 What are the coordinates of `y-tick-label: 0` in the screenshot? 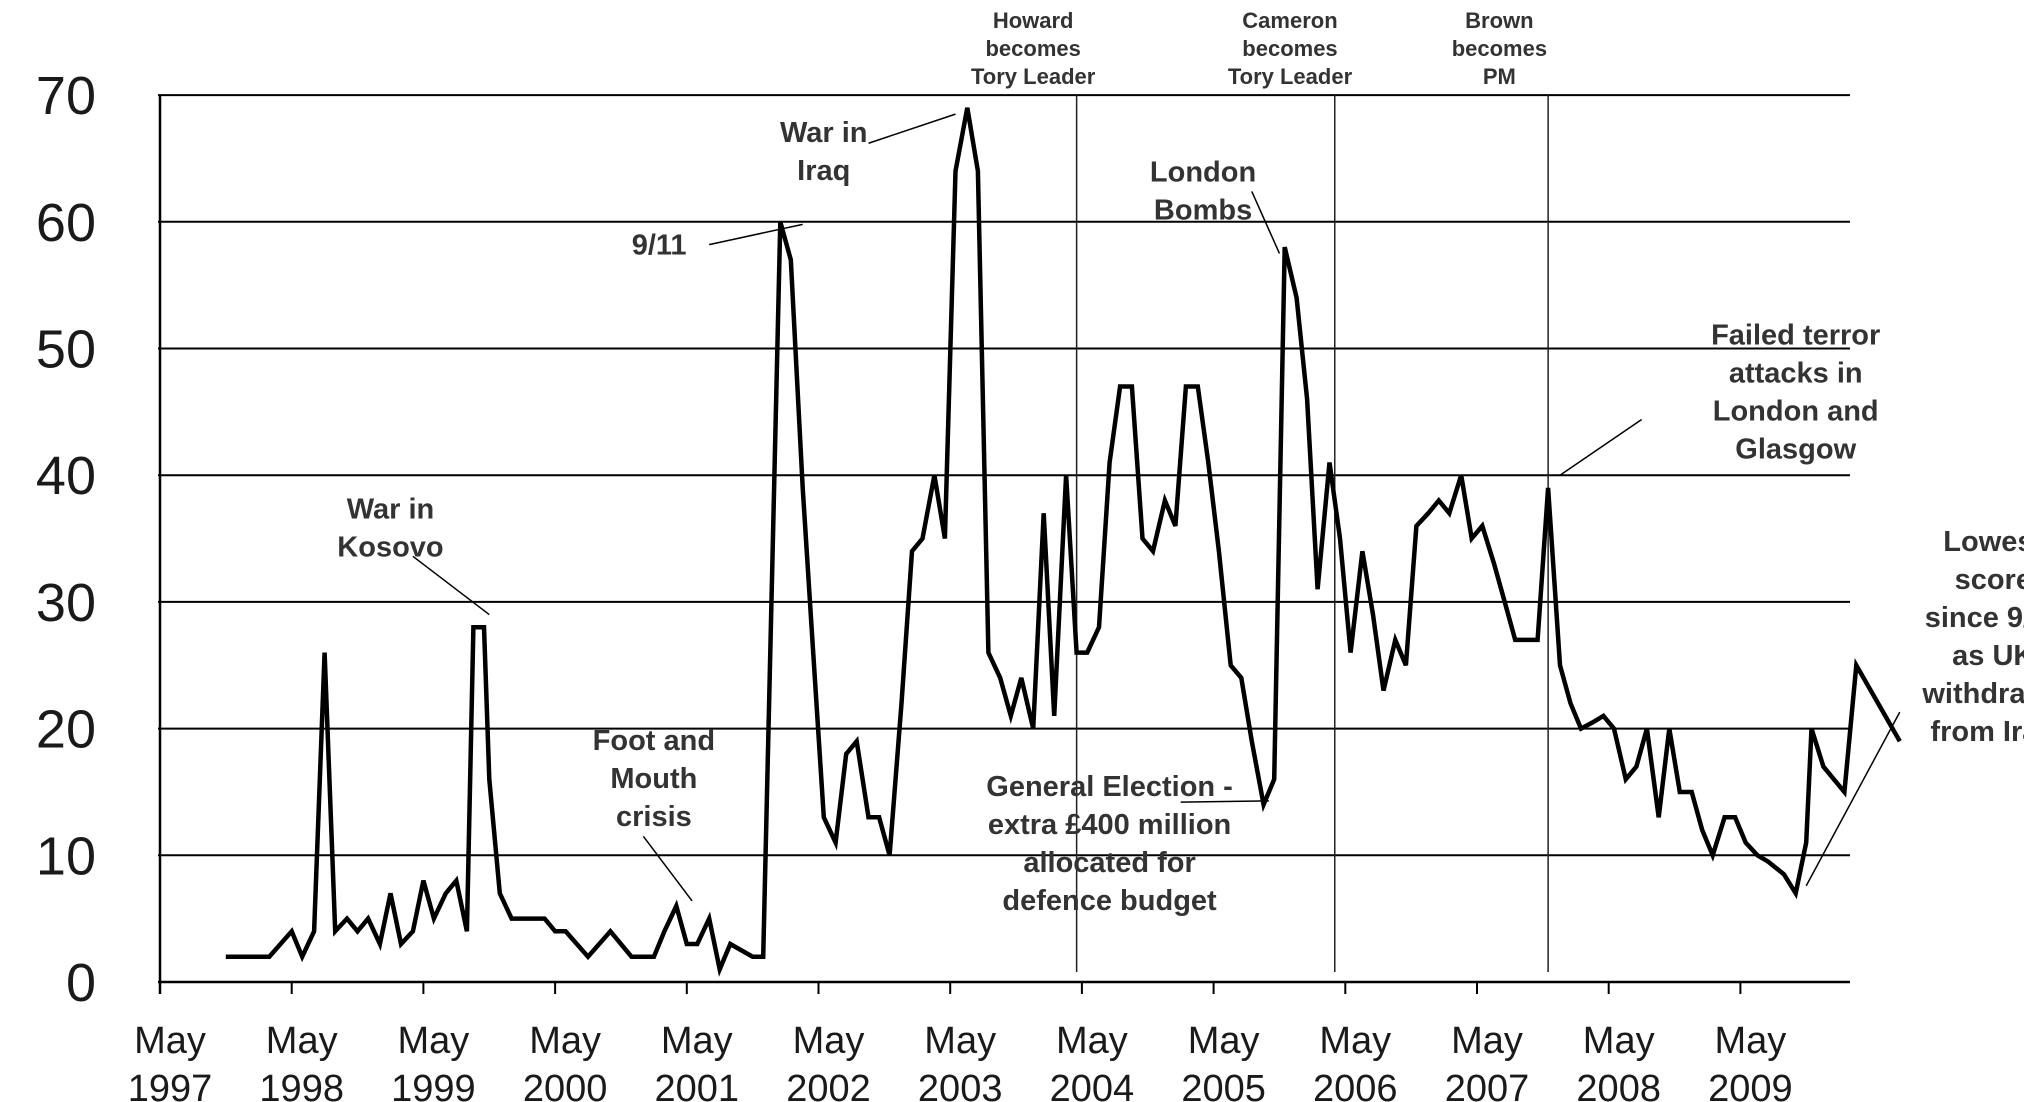 It's located at (81, 983).